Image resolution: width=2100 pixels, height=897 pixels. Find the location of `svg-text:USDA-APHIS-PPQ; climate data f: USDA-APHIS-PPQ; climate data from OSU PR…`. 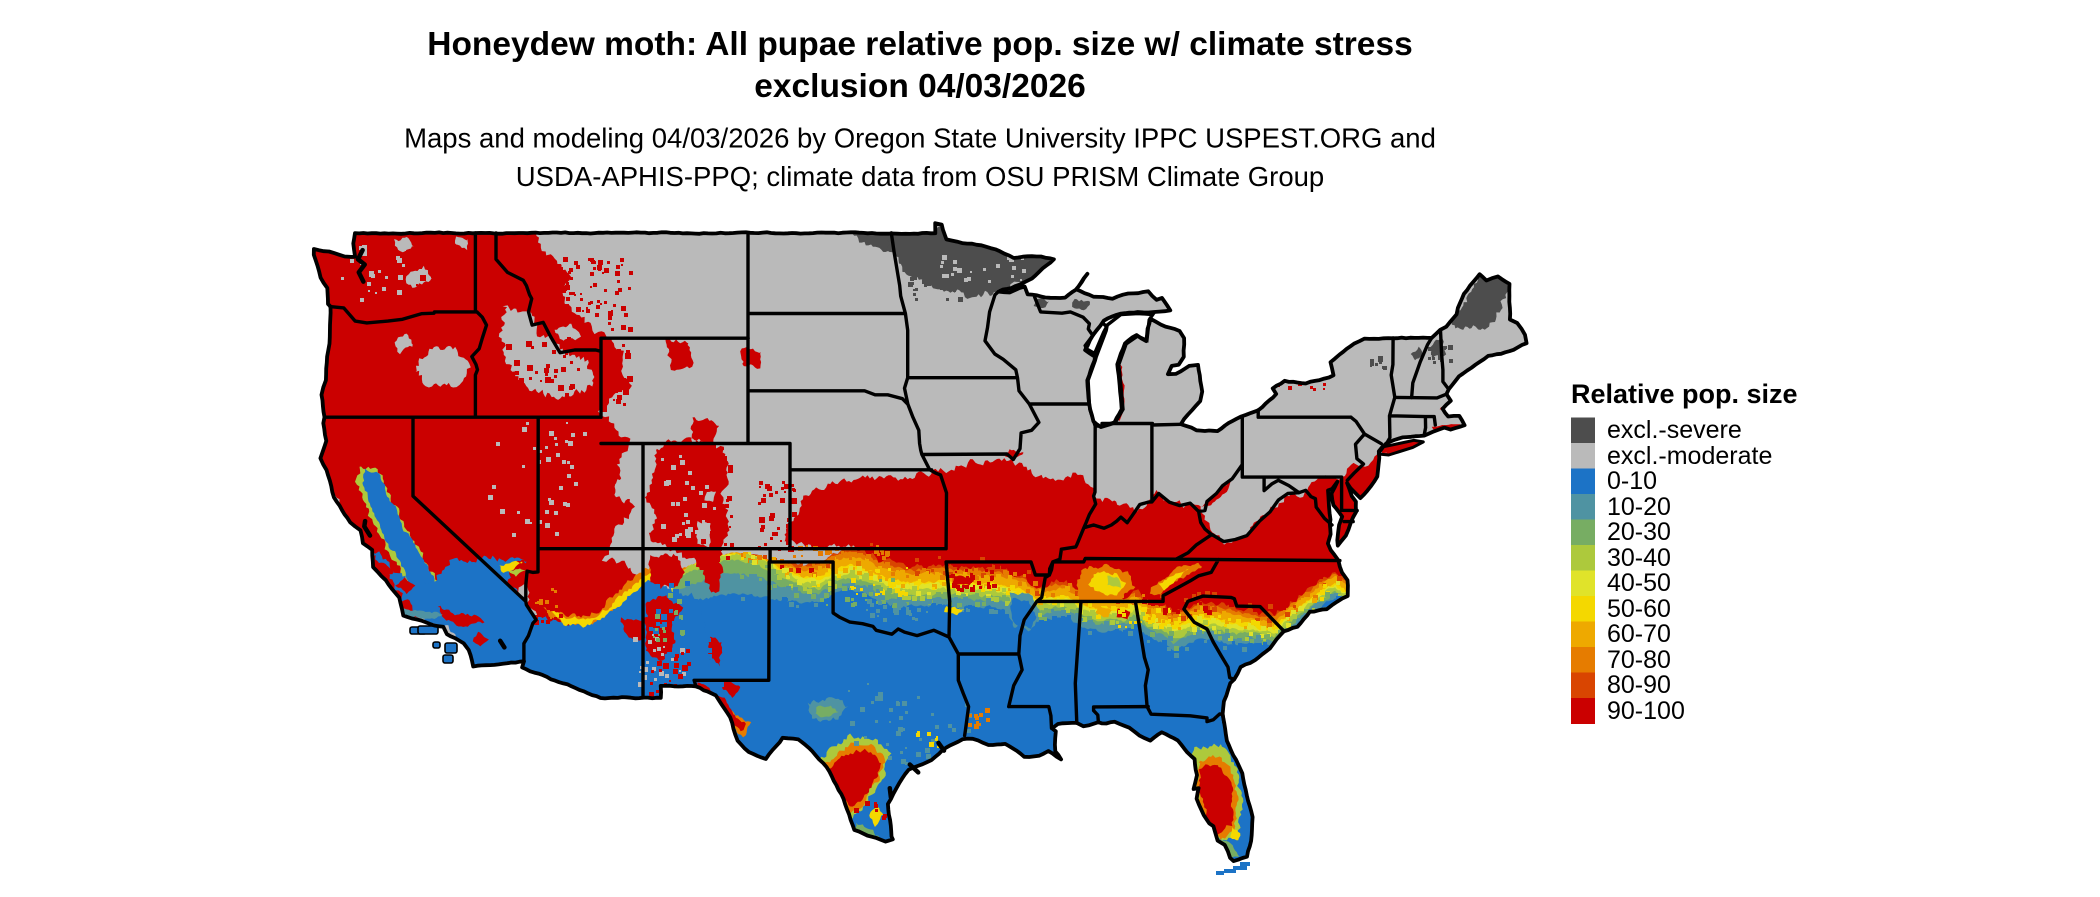

svg-text:USDA-APHIS-PPQ; climate data f: USDA-APHIS-PPQ; climate data from OSU PR… is located at coordinates (920, 176).